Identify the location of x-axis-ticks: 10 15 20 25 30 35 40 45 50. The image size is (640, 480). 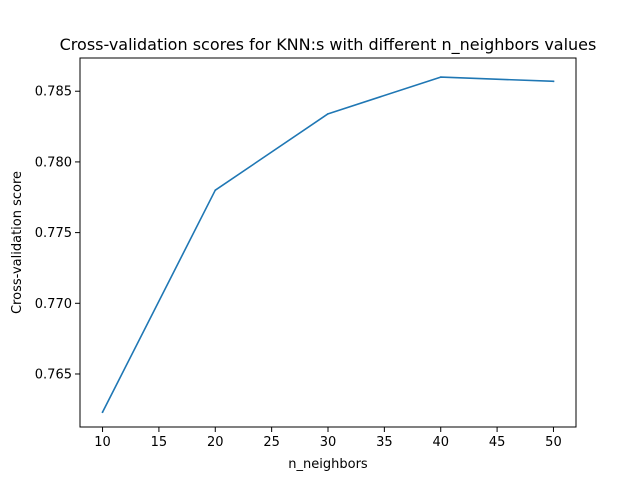
(328, 438).